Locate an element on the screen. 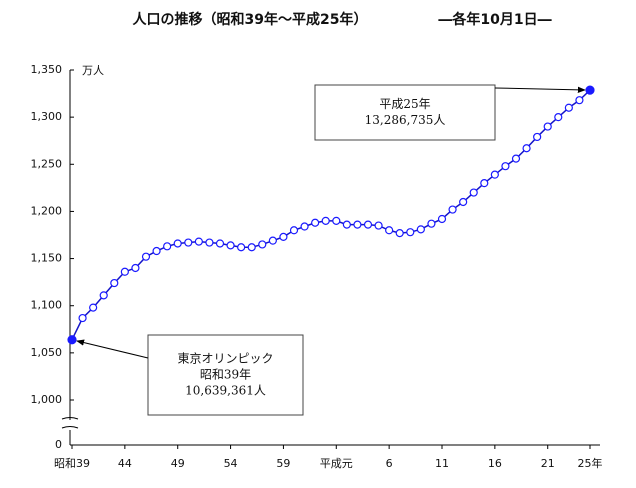 This screenshot has width=636, height=488. x-tick-label: 44 is located at coordinates (125, 463).